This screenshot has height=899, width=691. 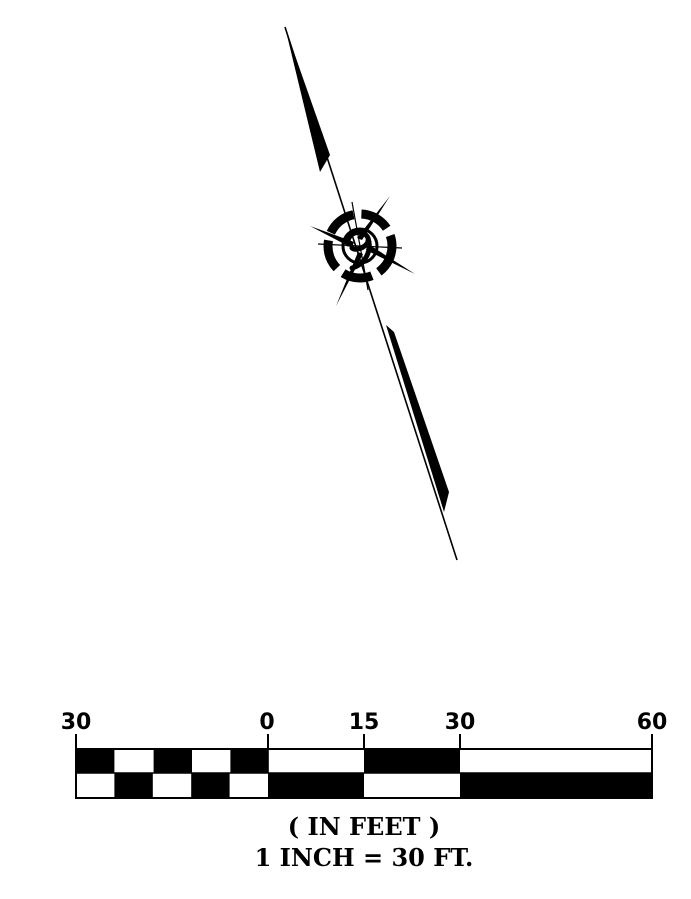 I want to click on units-label: ( IN FEET ), so click(x=364, y=826).